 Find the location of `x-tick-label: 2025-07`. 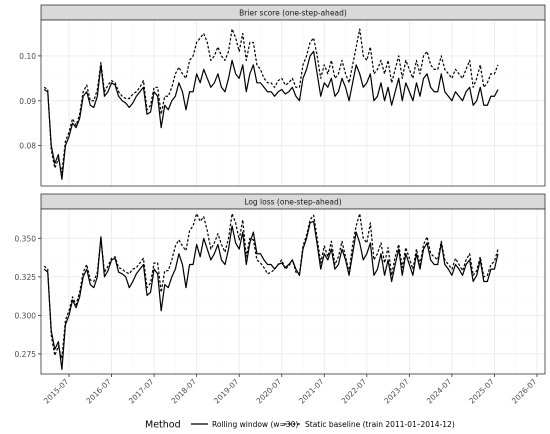

x-tick-label: 2025-07 is located at coordinates (481, 391).